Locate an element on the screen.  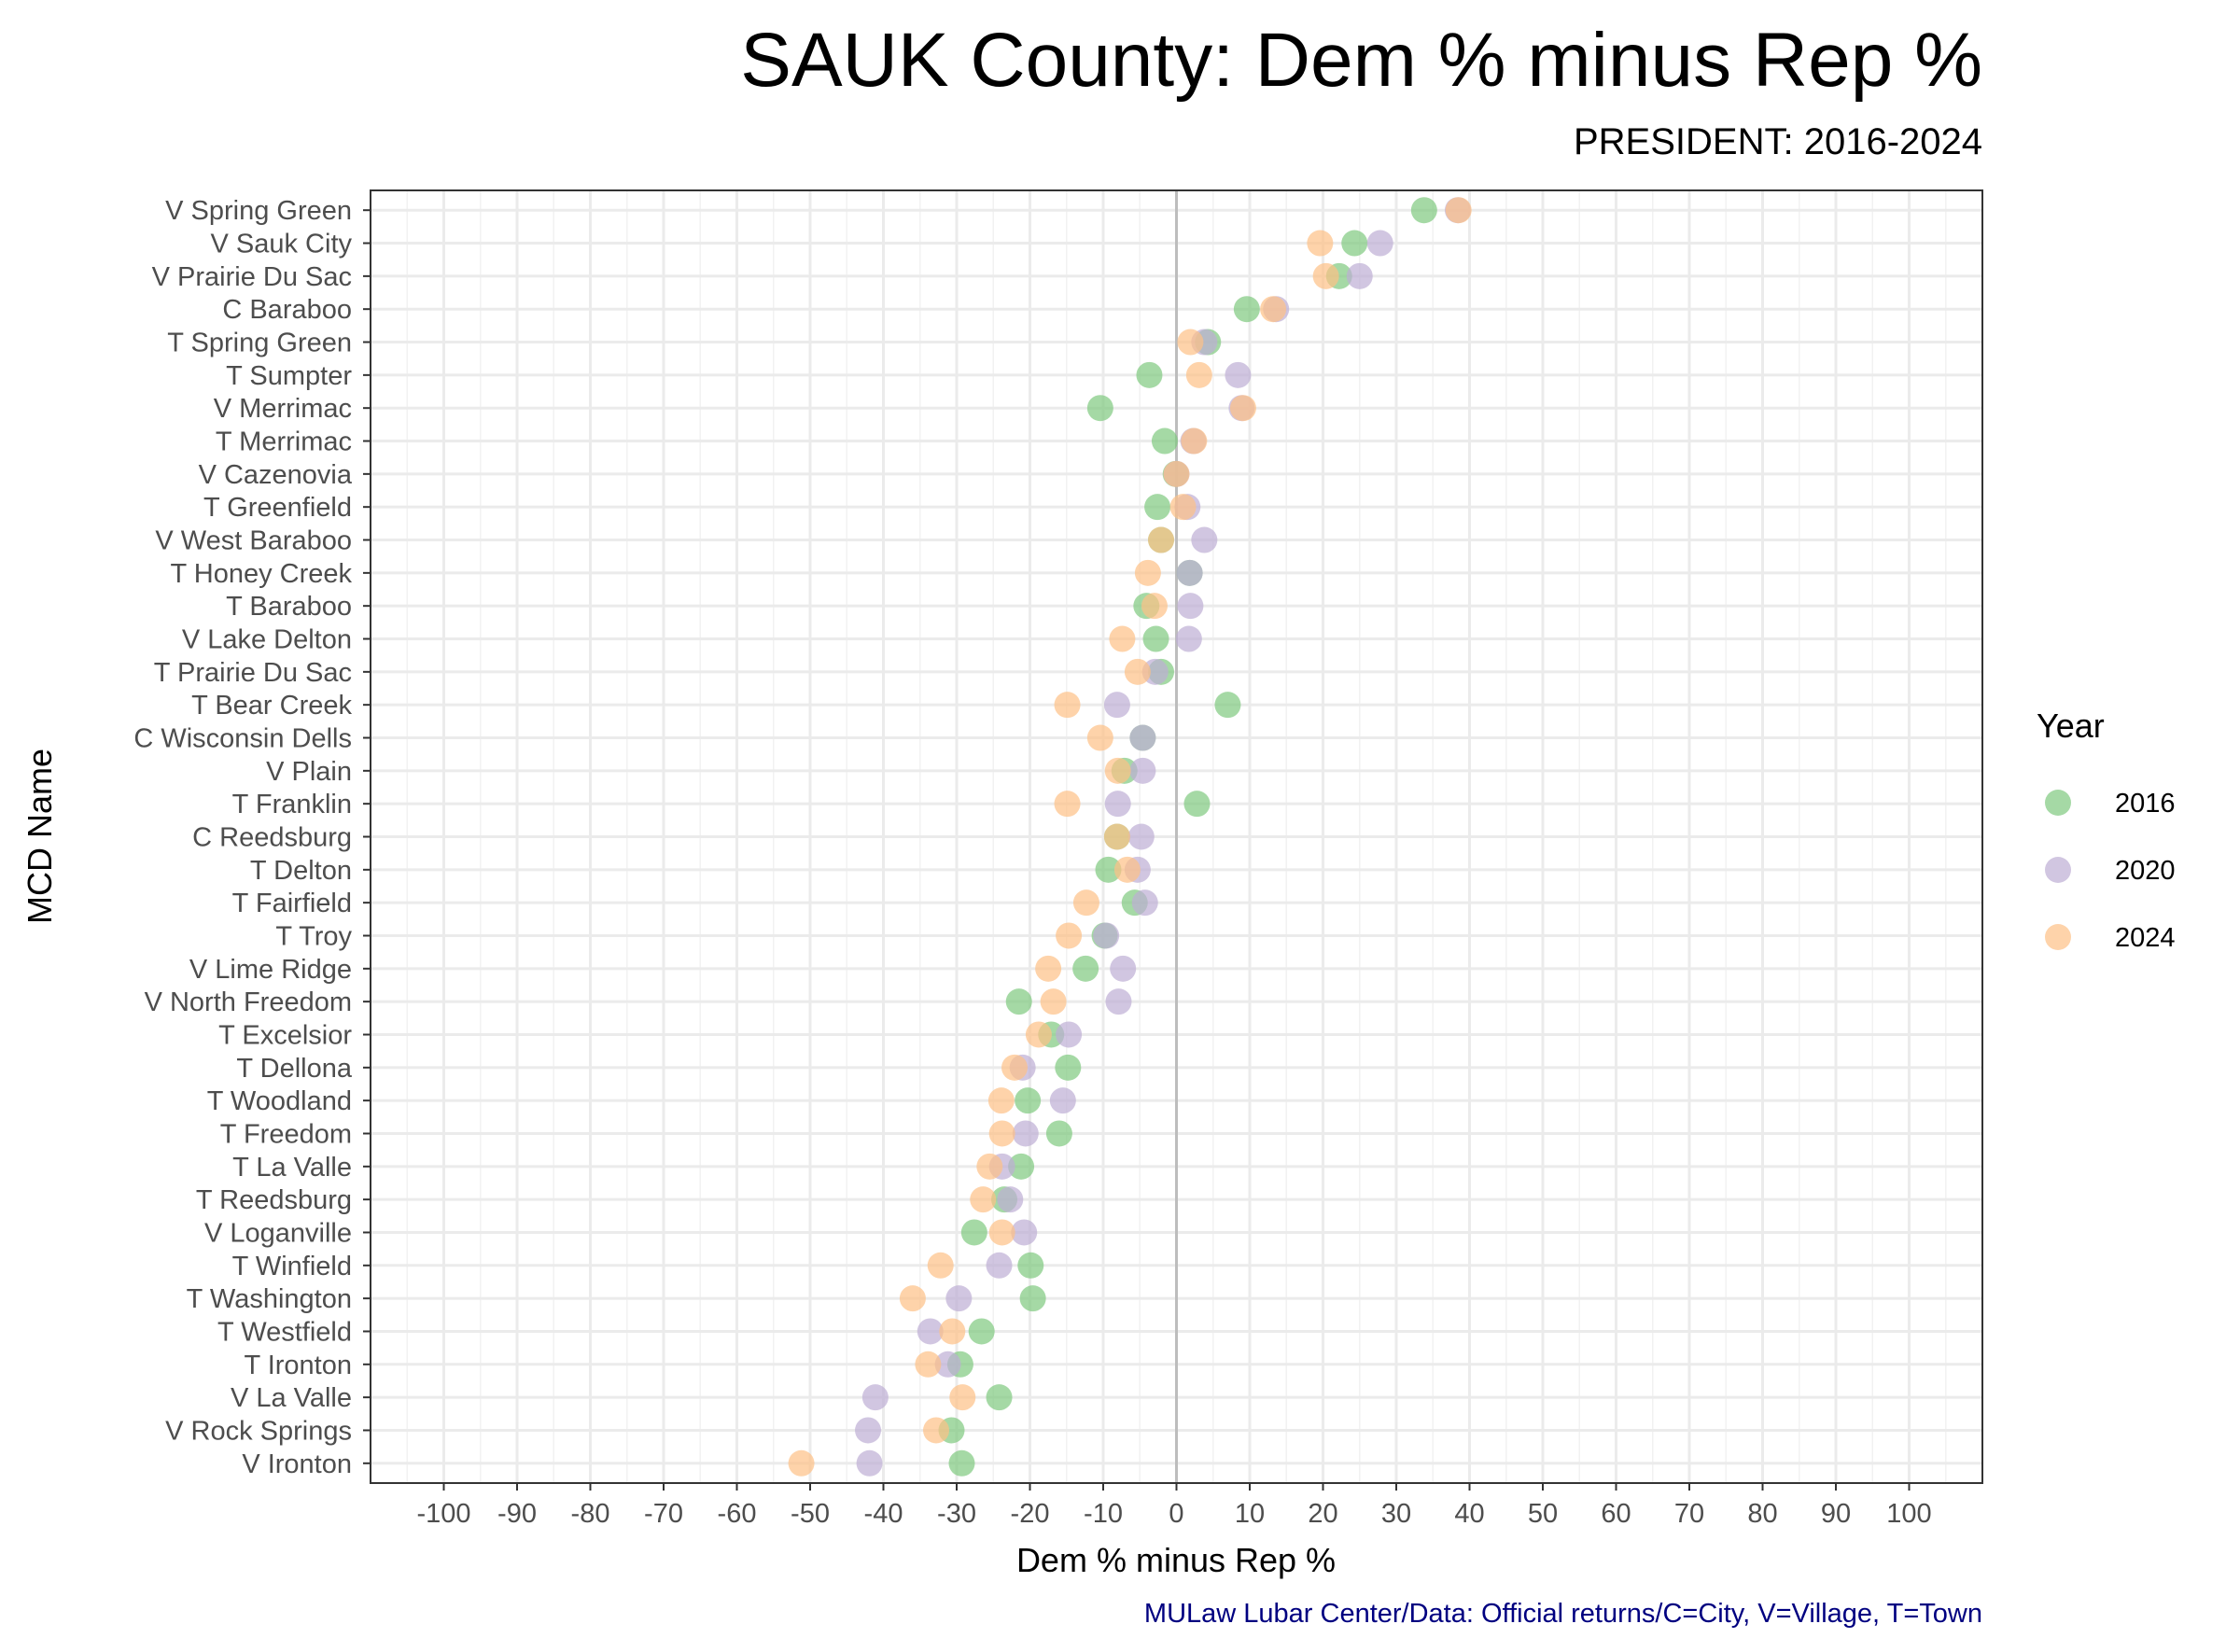
y-tick-label: T Winfield is located at coordinates (292, 1266).